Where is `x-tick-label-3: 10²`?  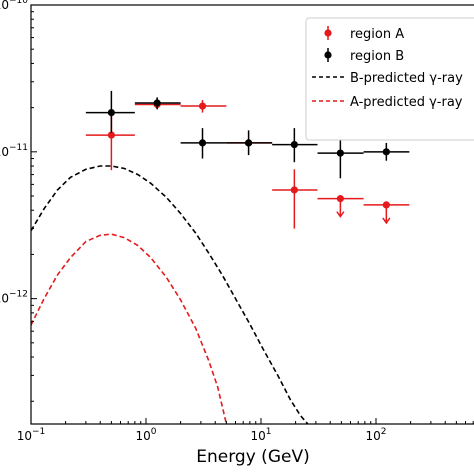
x-tick-label-3: 10² is located at coordinates (375, 435).